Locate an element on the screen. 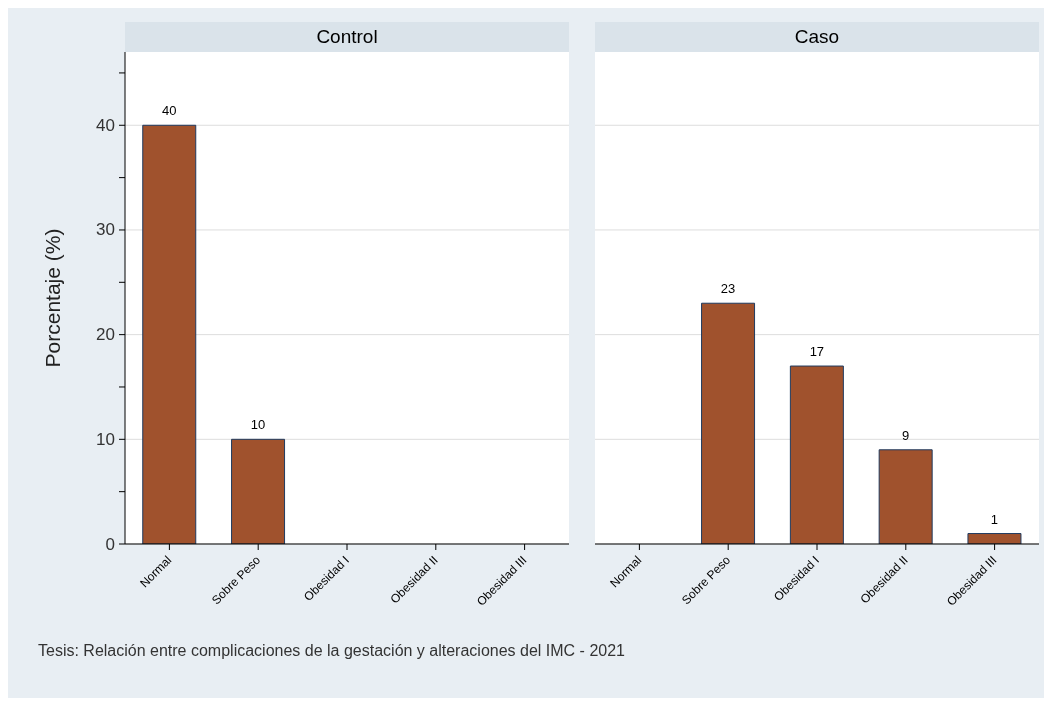 This screenshot has width=1052, height=702. data-label: 40 is located at coordinates (169, 111).